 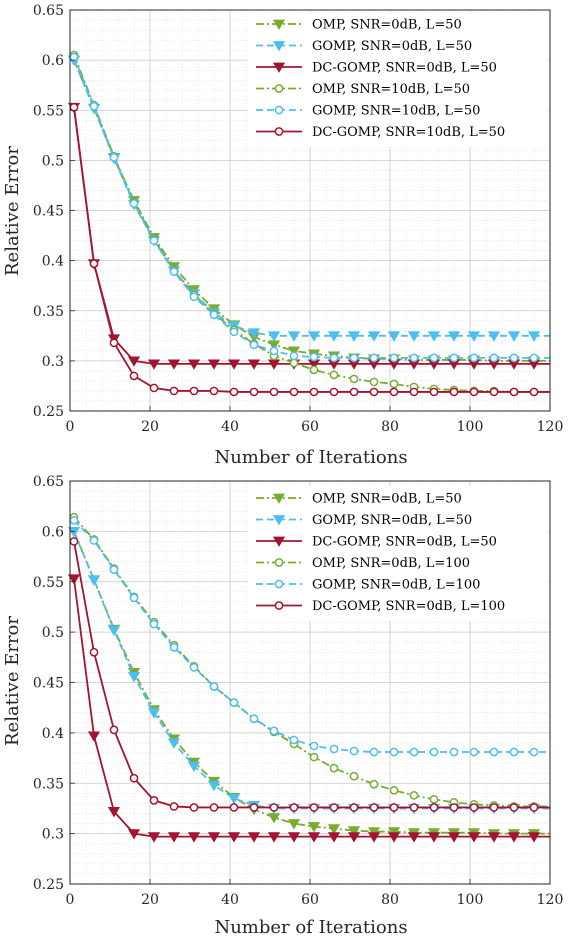 I want to click on legend-entry: DC-GOMP, SNR=0dB, L=100, so click(x=380, y=606).